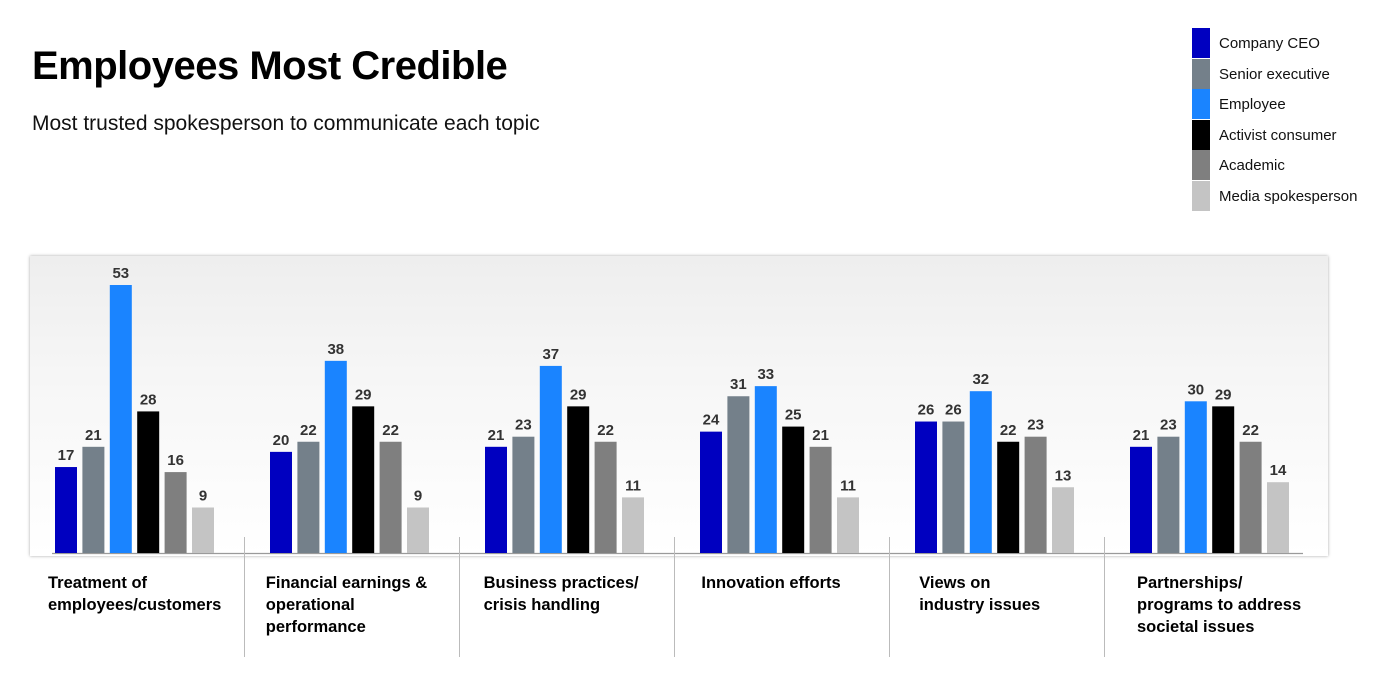 This screenshot has height=681, width=1396. What do you see at coordinates (765, 374) in the screenshot?
I see `data-label-employee: 33` at bounding box center [765, 374].